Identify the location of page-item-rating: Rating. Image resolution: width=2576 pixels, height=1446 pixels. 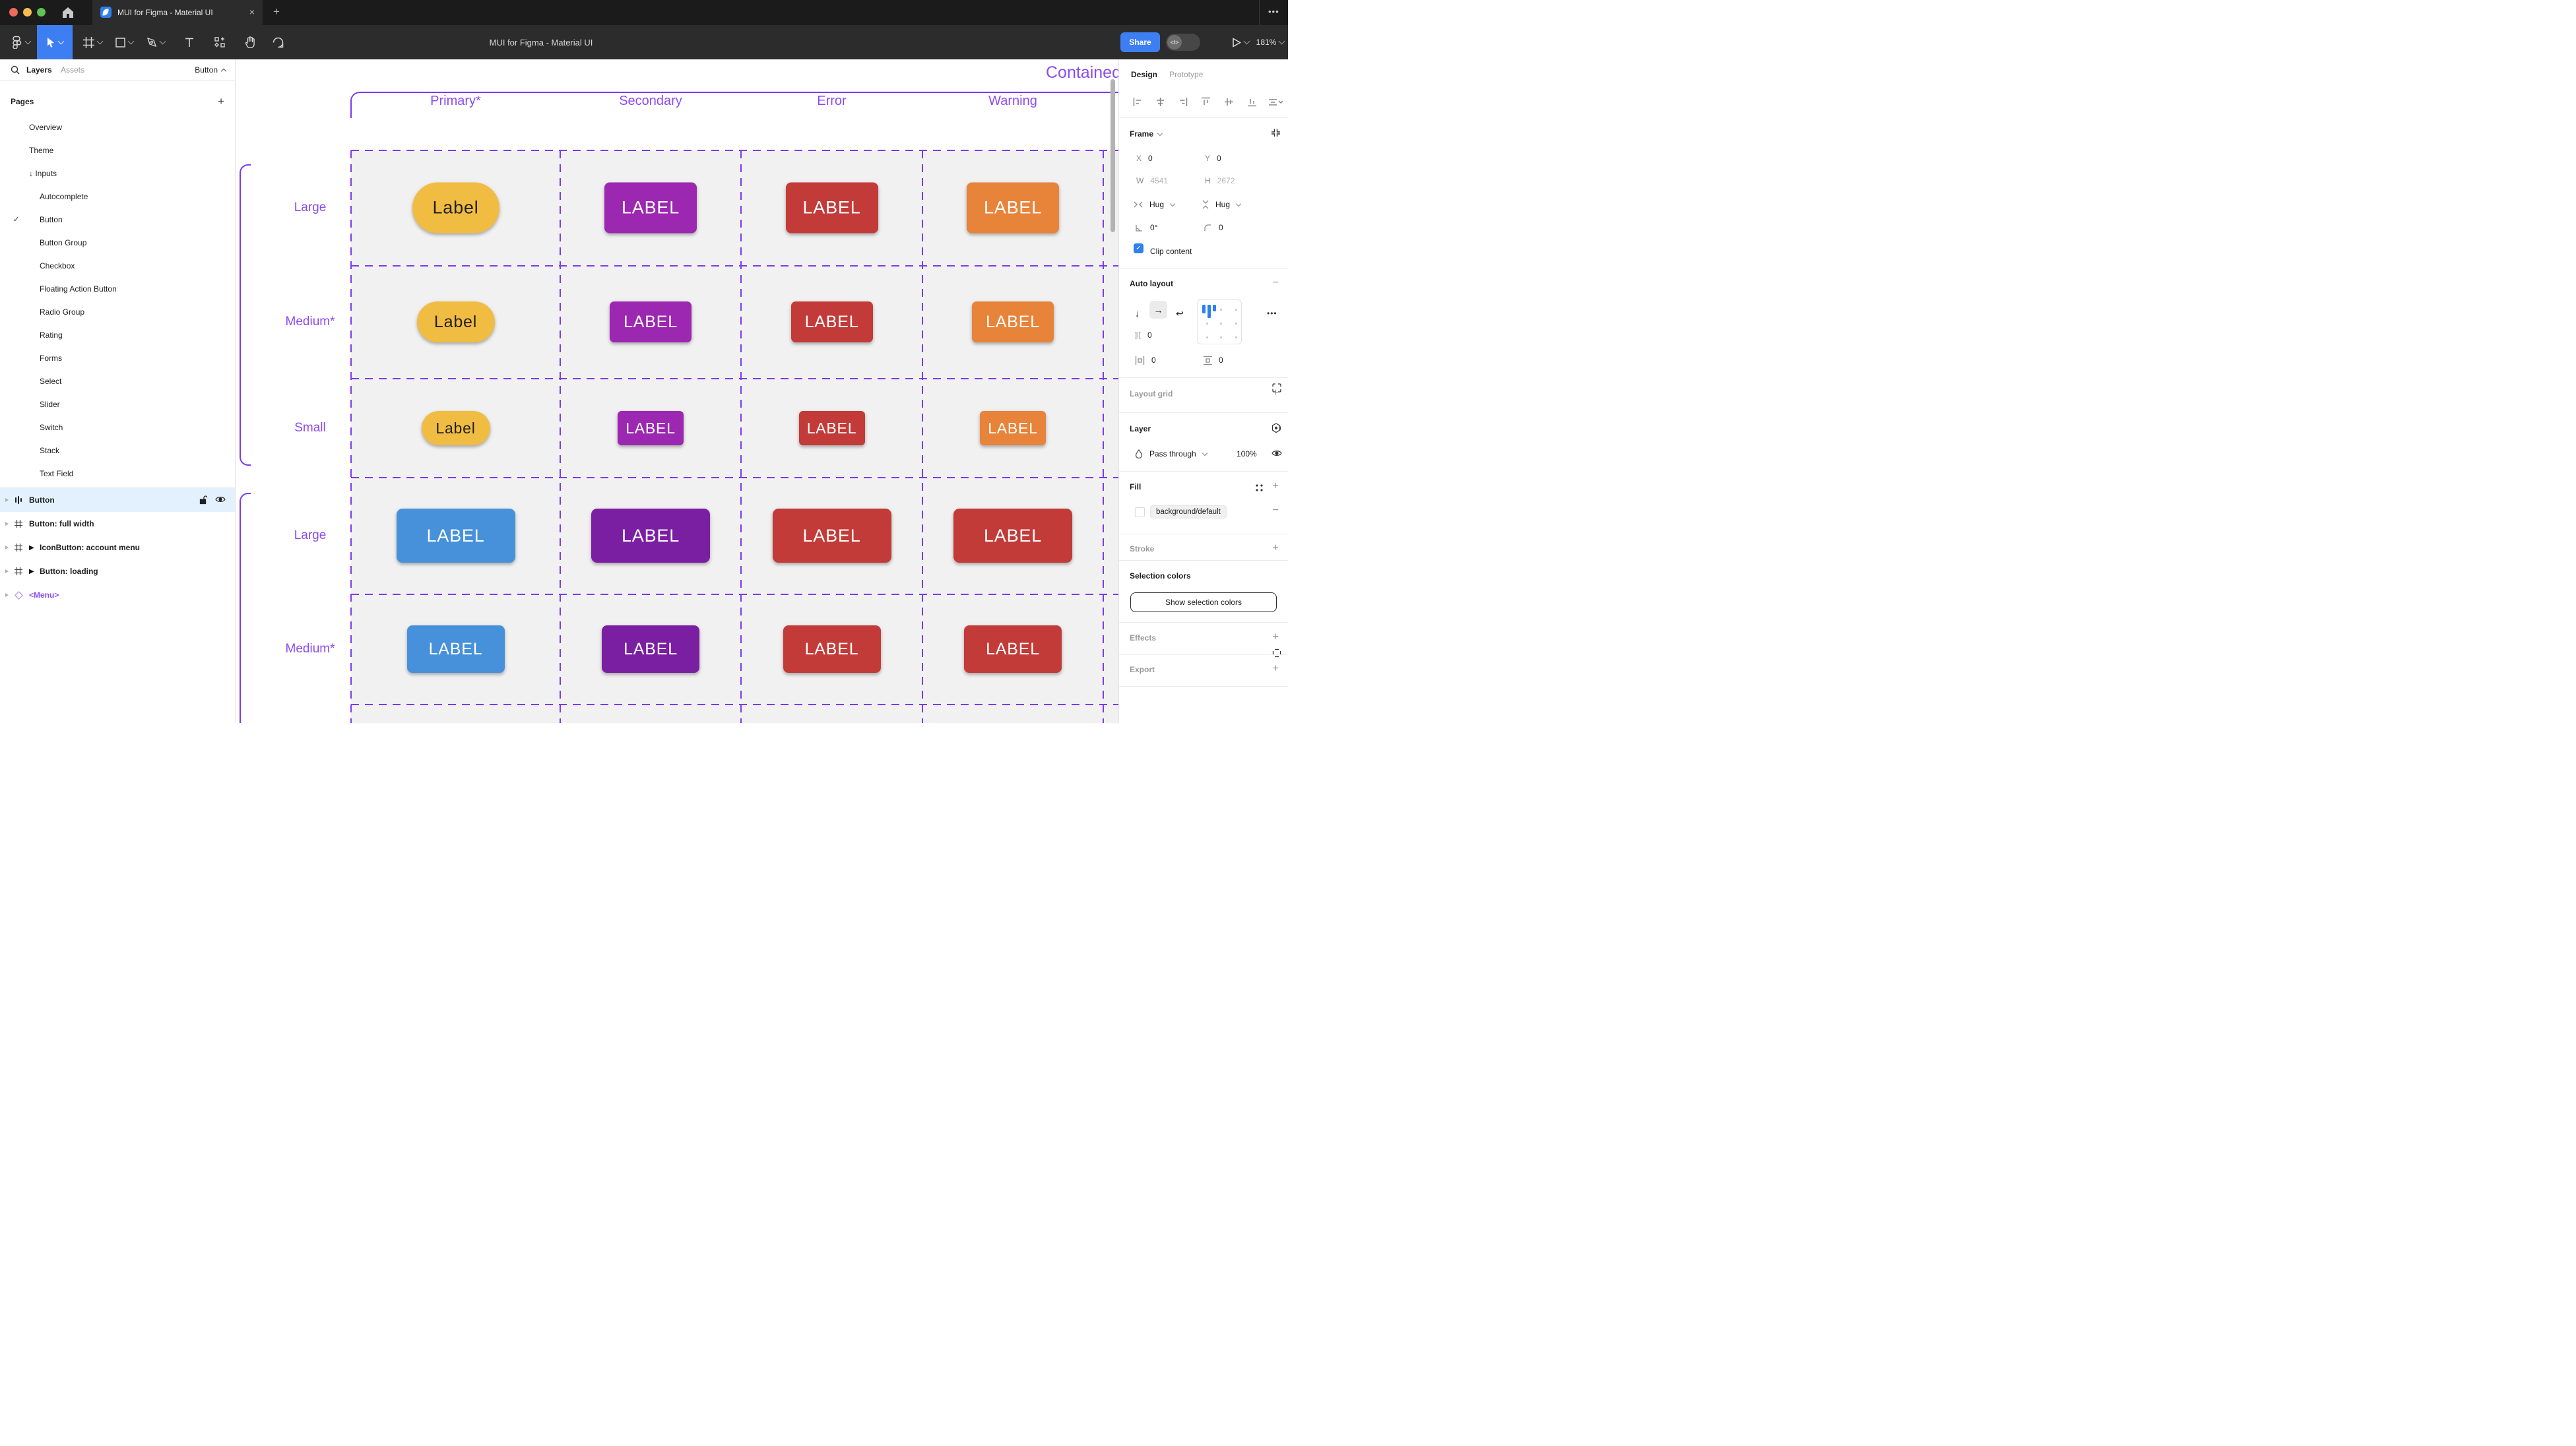
(117, 334).